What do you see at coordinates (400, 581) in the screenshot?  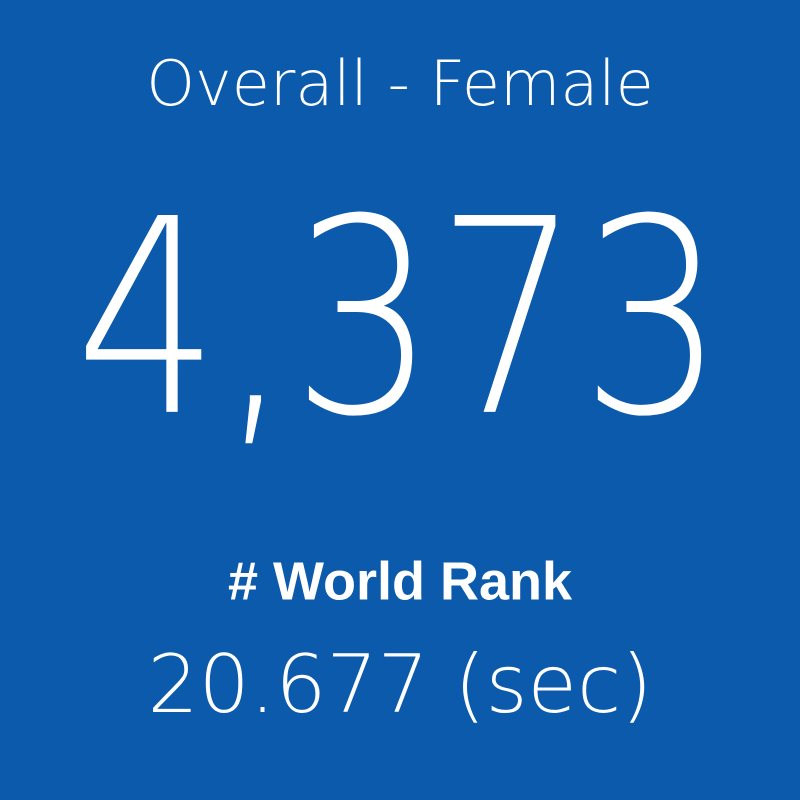 I see `tile-label: # World Rank` at bounding box center [400, 581].